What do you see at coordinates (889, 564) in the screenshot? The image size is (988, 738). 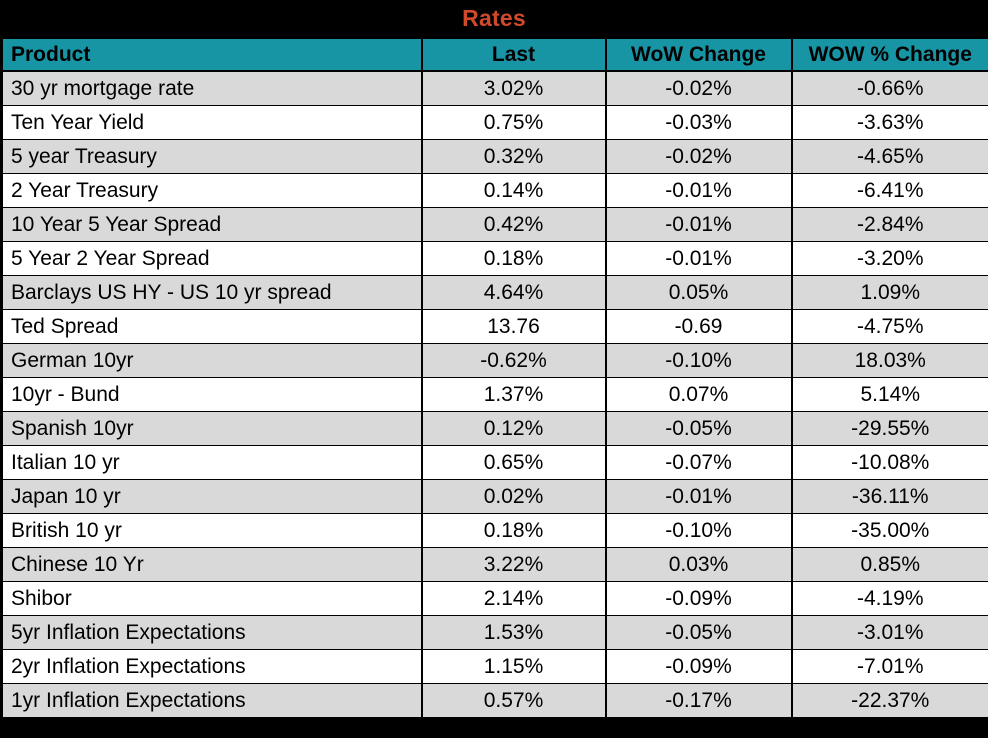 I see `cell-wow-pct-change: 0.85%` at bounding box center [889, 564].